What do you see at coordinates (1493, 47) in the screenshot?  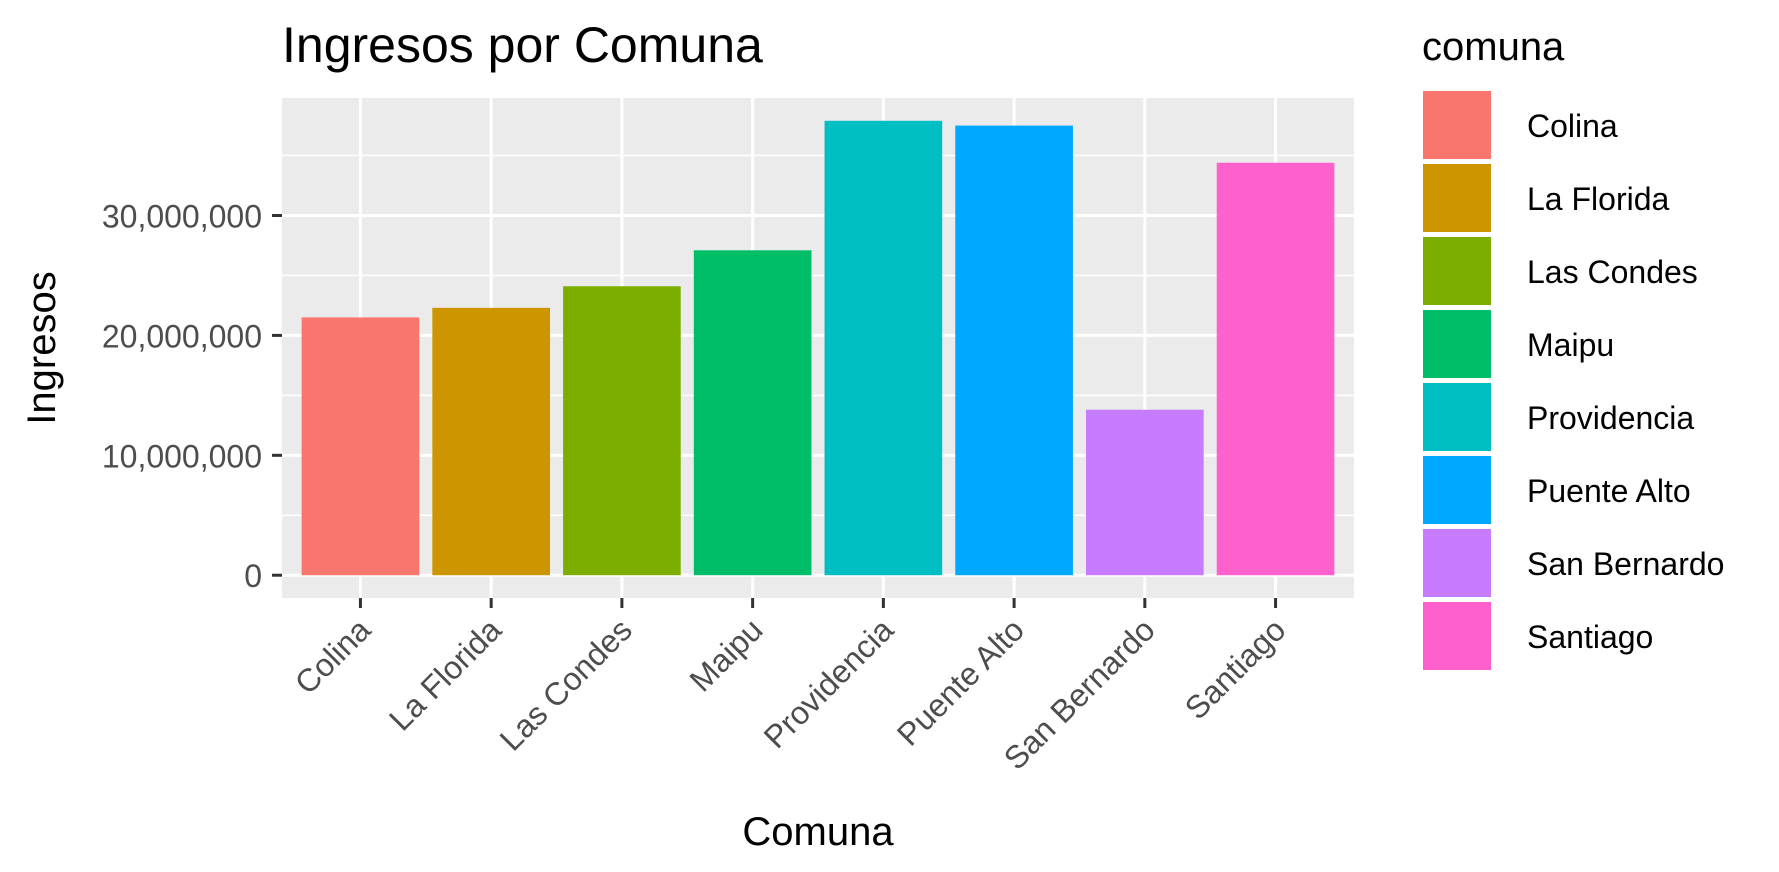 I see `legend-title: comuna` at bounding box center [1493, 47].